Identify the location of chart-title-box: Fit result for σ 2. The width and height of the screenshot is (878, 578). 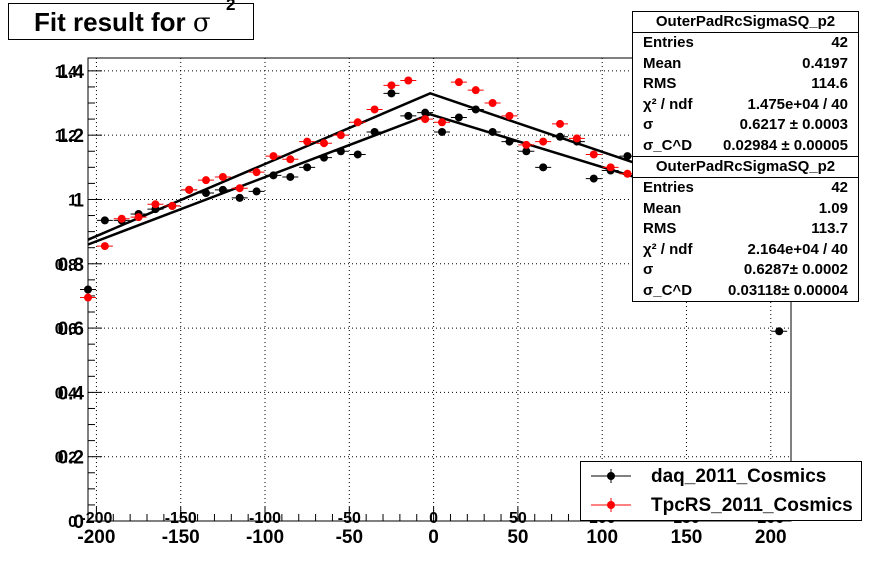
(131, 20).